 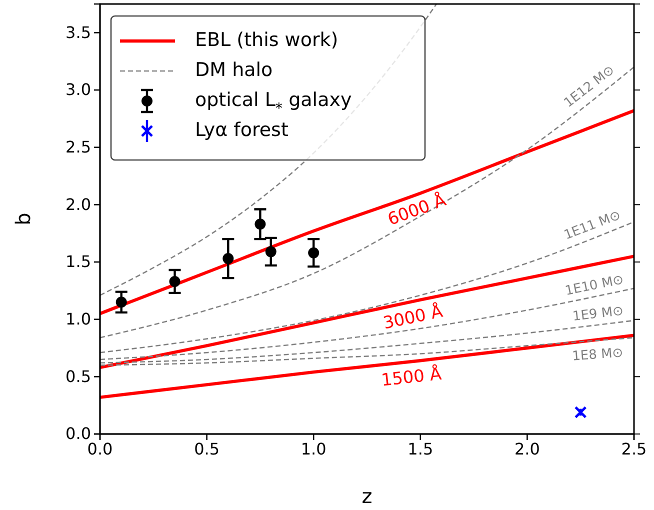 I want to click on x-tick-label: 2.0, so click(x=527, y=448).